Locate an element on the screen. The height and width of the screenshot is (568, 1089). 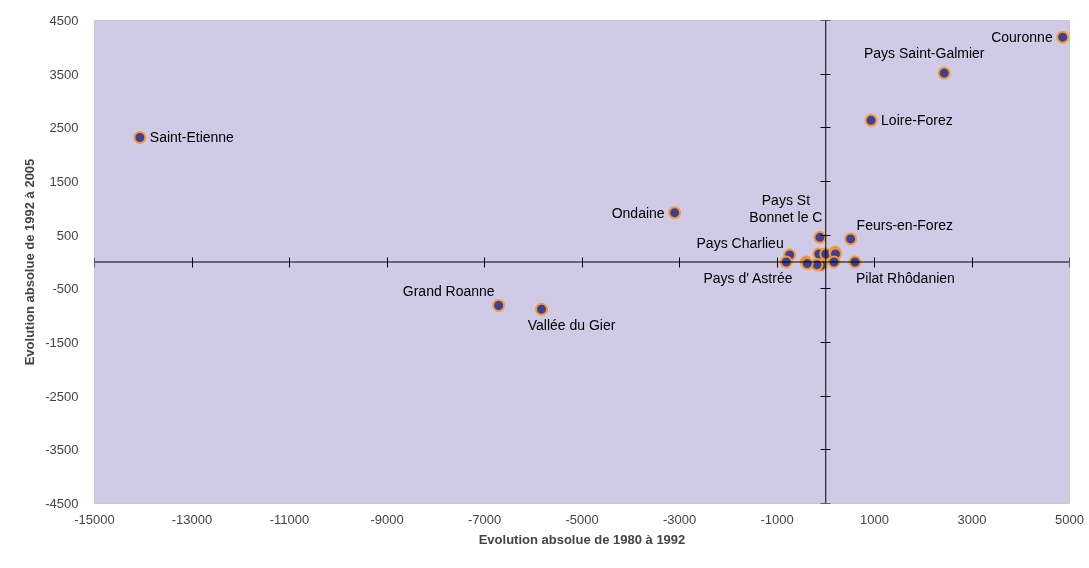
annotation: Grand Roanne is located at coordinates (448, 291).